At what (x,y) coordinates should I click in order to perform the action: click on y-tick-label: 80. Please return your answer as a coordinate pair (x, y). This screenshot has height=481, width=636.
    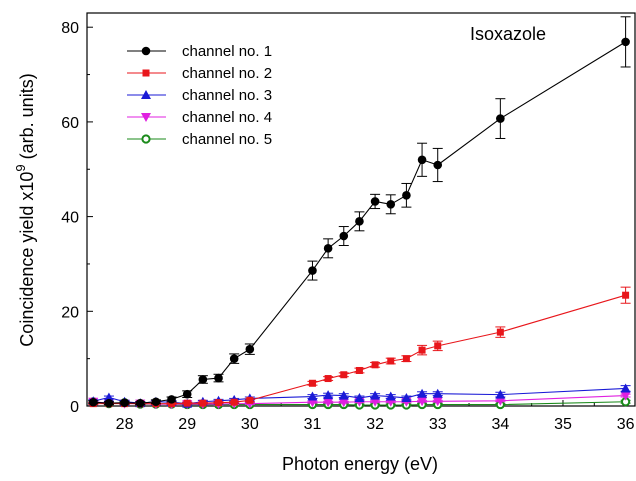
    Looking at the image, I should click on (70, 28).